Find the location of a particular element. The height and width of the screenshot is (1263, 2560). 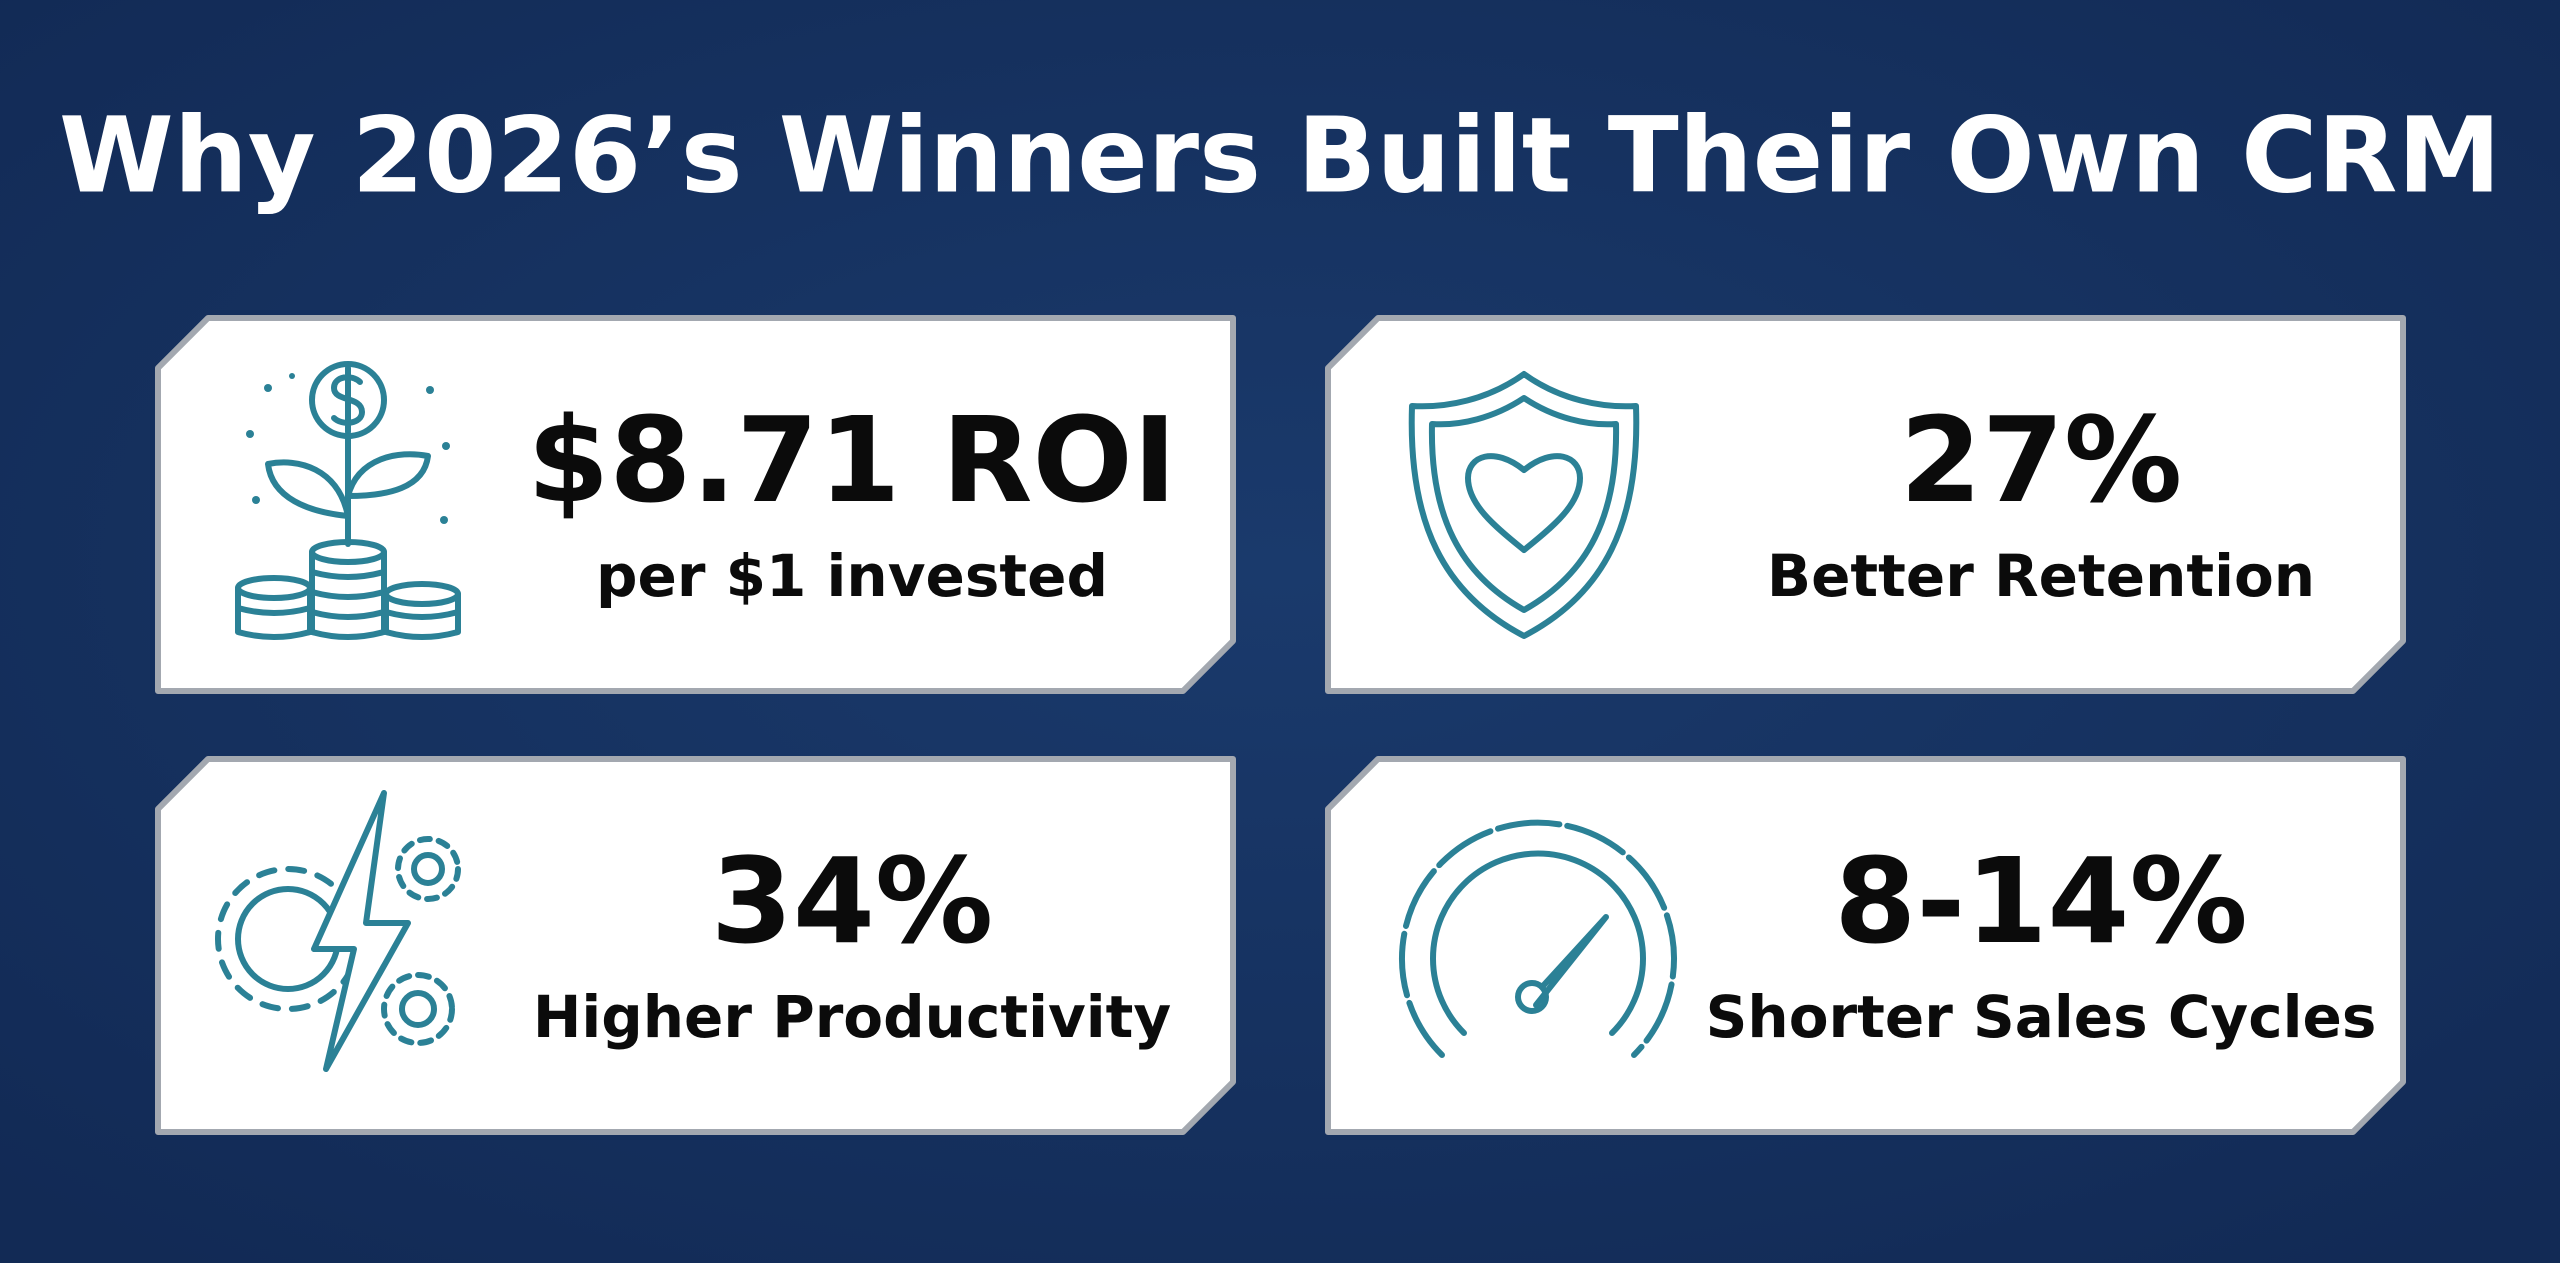

stat-value: 34% is located at coordinates (852, 901).